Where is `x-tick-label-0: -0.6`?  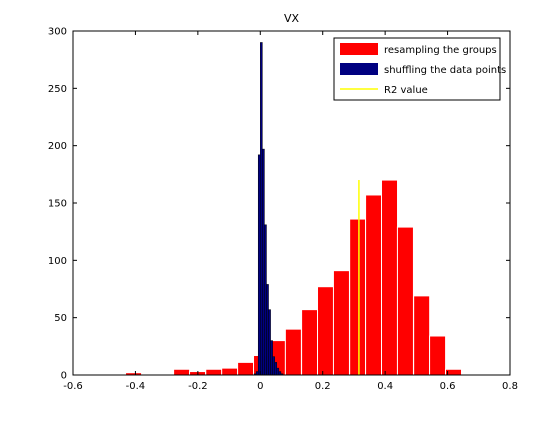
x-tick-label-0: -0.6 is located at coordinates (73, 386).